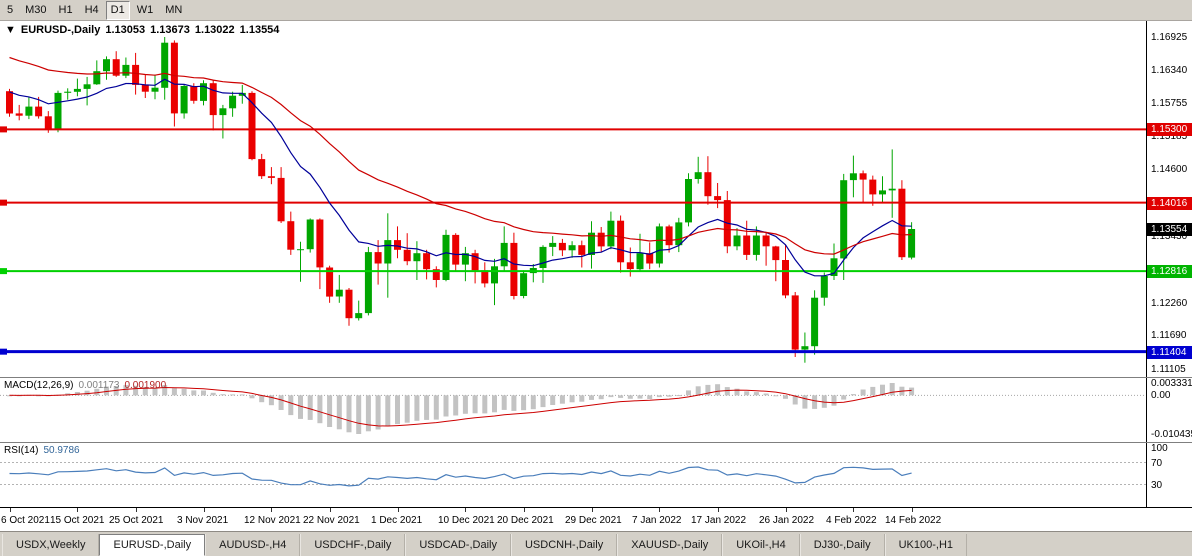 The height and width of the screenshot is (556, 1192). Describe the element at coordinates (152, 545) in the screenshot. I see `chart-tab-eurusd-daily: EURUSD-,Daily` at that location.